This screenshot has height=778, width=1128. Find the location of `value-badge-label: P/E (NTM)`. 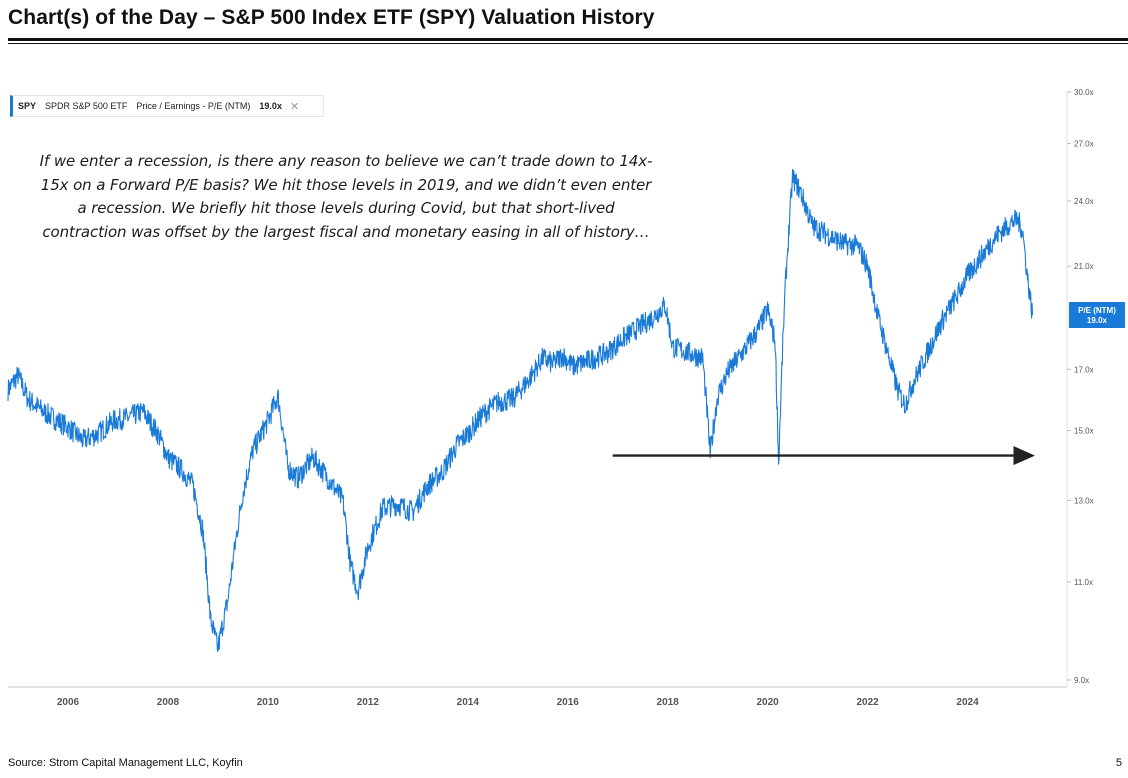

value-badge-label: P/E (NTM) is located at coordinates (1097, 310).